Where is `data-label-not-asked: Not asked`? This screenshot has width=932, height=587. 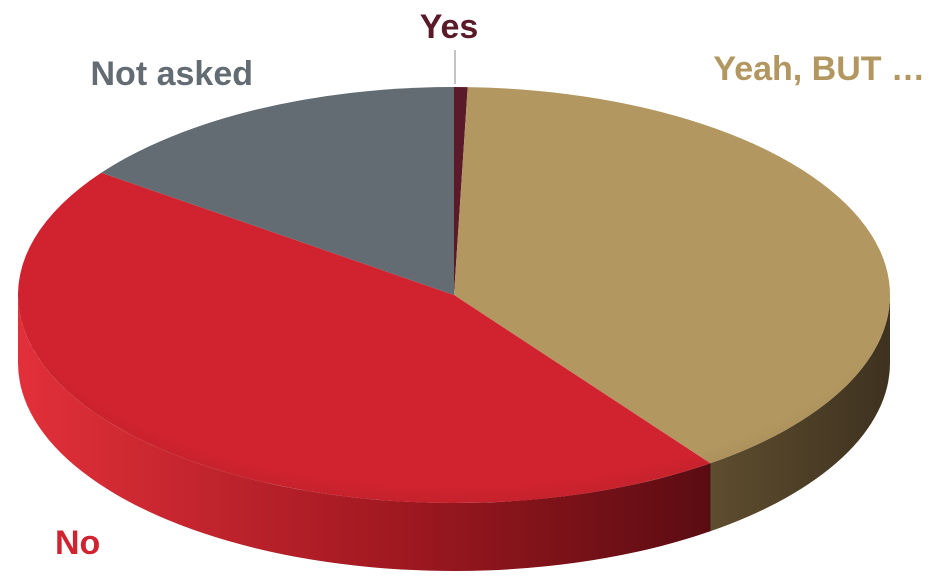
data-label-not-asked: Not asked is located at coordinates (172, 74).